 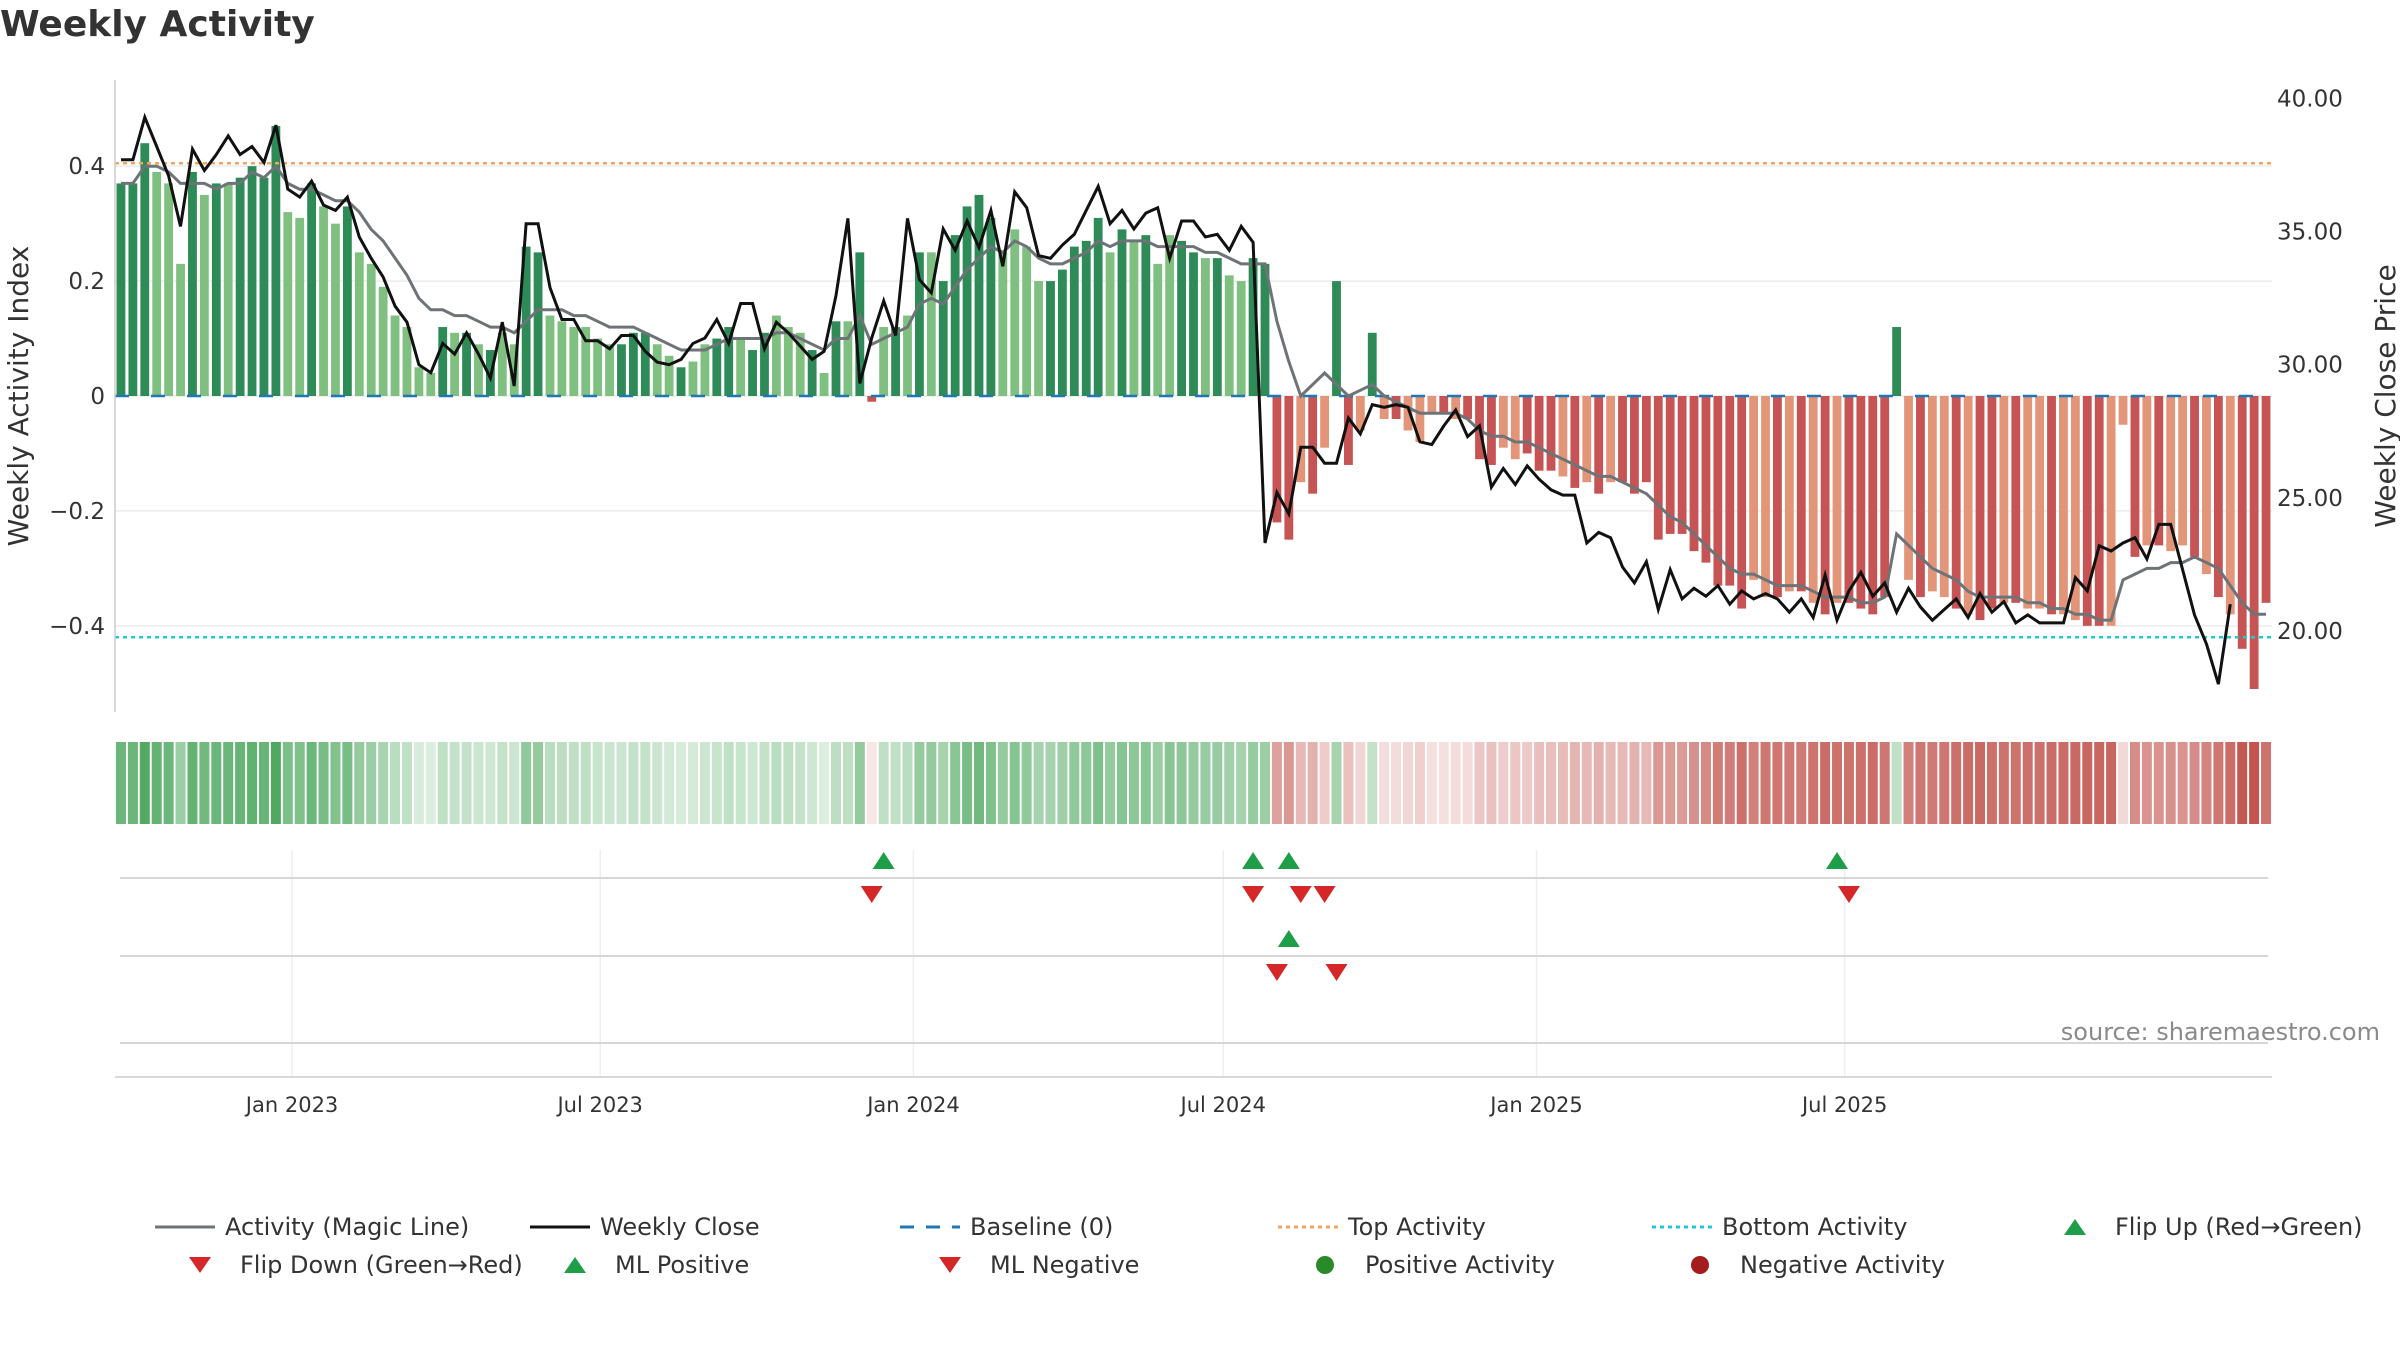 I want to click on legend-item: ML Positive, so click(x=647, y=1265).